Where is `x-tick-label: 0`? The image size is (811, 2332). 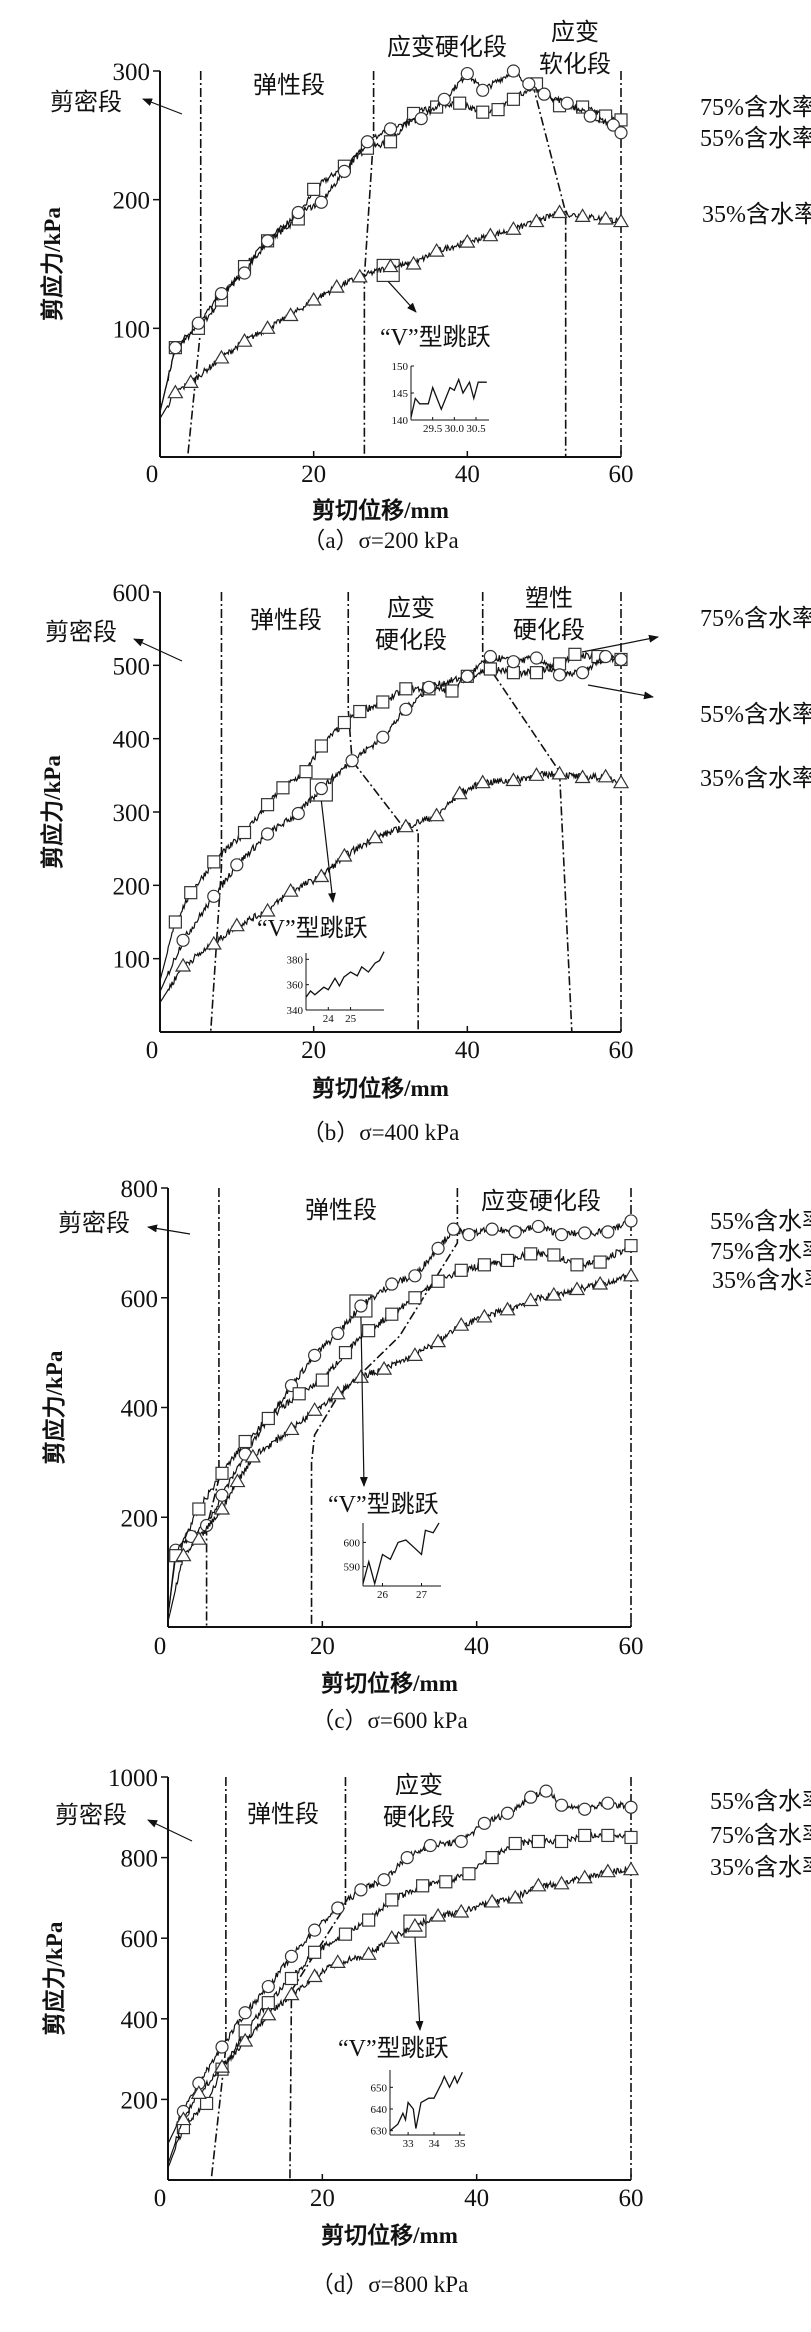 x-tick-label: 0 is located at coordinates (160, 1646).